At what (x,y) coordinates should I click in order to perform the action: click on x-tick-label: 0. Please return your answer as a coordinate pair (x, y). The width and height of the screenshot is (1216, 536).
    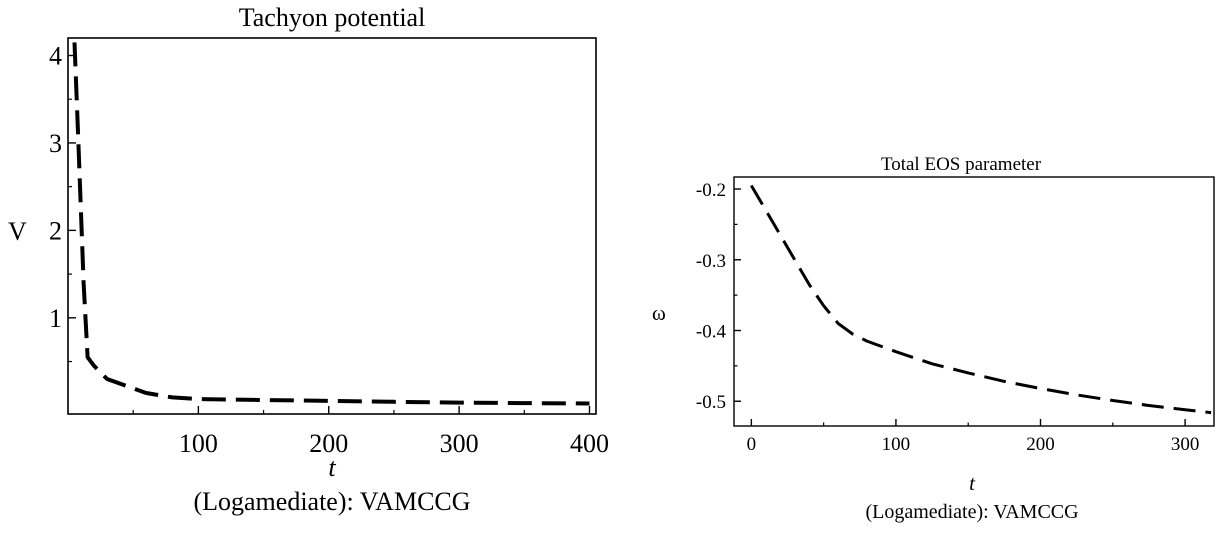
    Looking at the image, I should click on (752, 444).